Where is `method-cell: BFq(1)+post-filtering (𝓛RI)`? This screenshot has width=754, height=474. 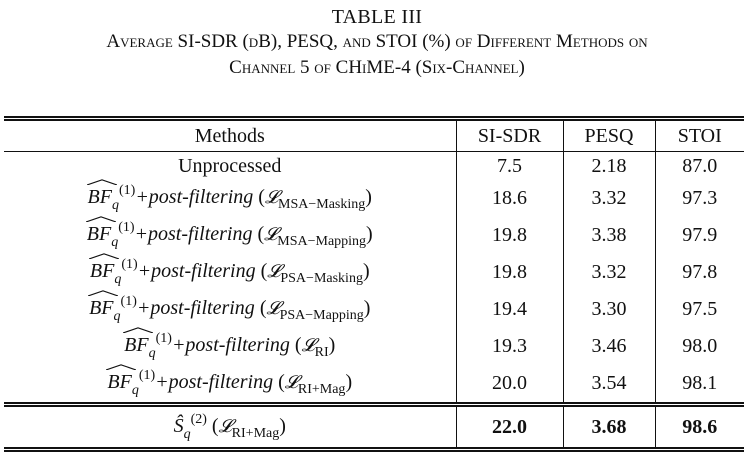
method-cell: BFq(1)+post-filtering (𝓛RI) is located at coordinates (230, 346).